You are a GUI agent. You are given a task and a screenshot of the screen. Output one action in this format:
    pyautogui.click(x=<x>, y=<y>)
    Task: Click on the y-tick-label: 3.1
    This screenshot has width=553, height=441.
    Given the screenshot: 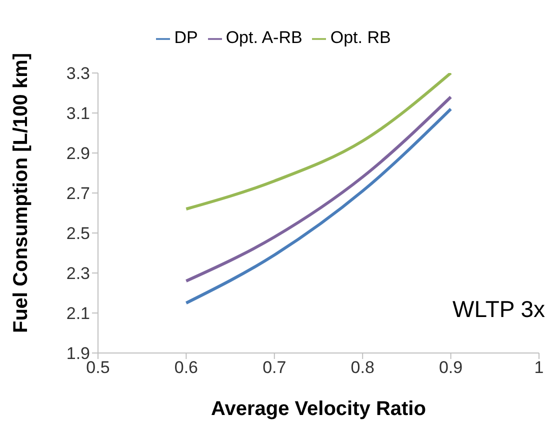 What is the action you would take?
    pyautogui.click(x=78, y=114)
    